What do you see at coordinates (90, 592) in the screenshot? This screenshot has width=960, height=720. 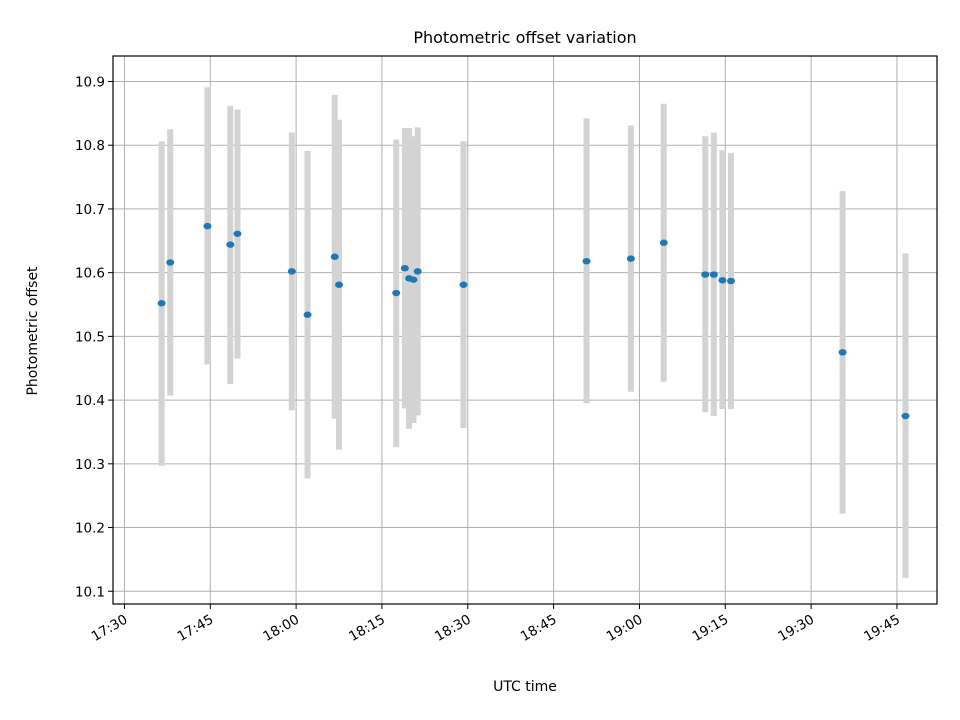 I see `y-tick-label: 10.1` at bounding box center [90, 592].